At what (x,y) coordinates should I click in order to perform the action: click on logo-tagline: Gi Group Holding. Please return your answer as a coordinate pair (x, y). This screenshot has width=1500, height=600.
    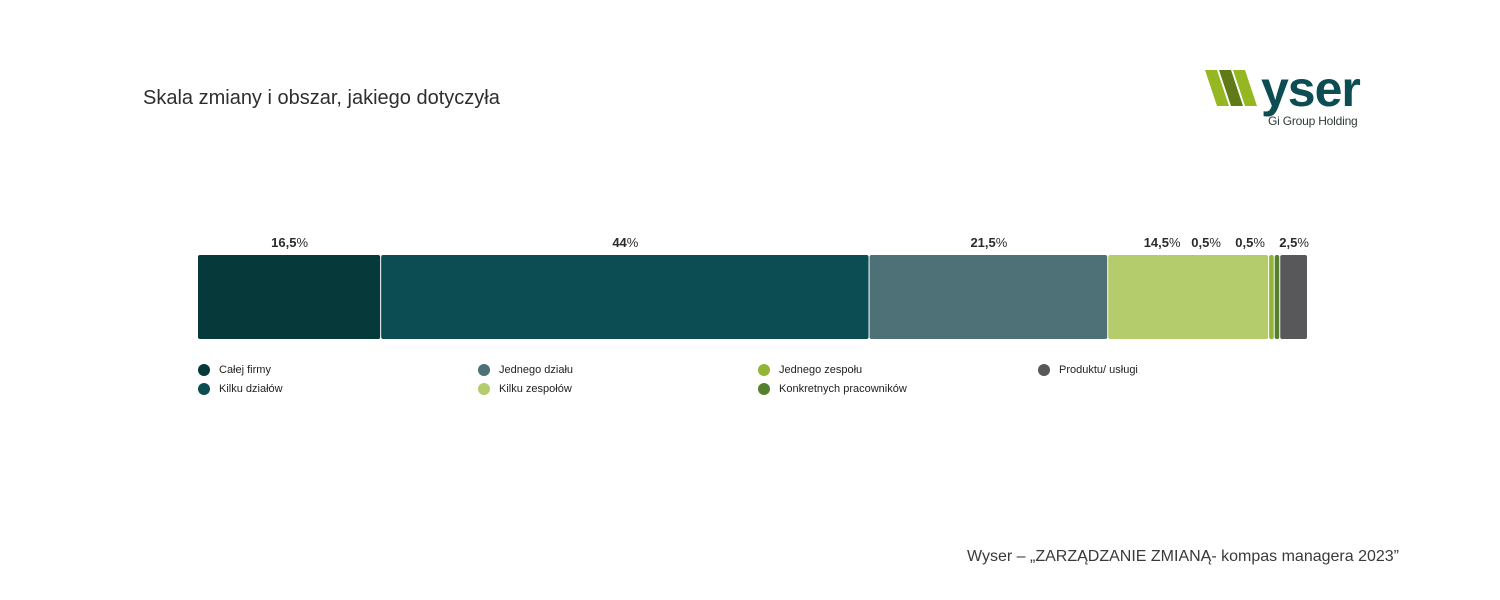
    Looking at the image, I should click on (1313, 121).